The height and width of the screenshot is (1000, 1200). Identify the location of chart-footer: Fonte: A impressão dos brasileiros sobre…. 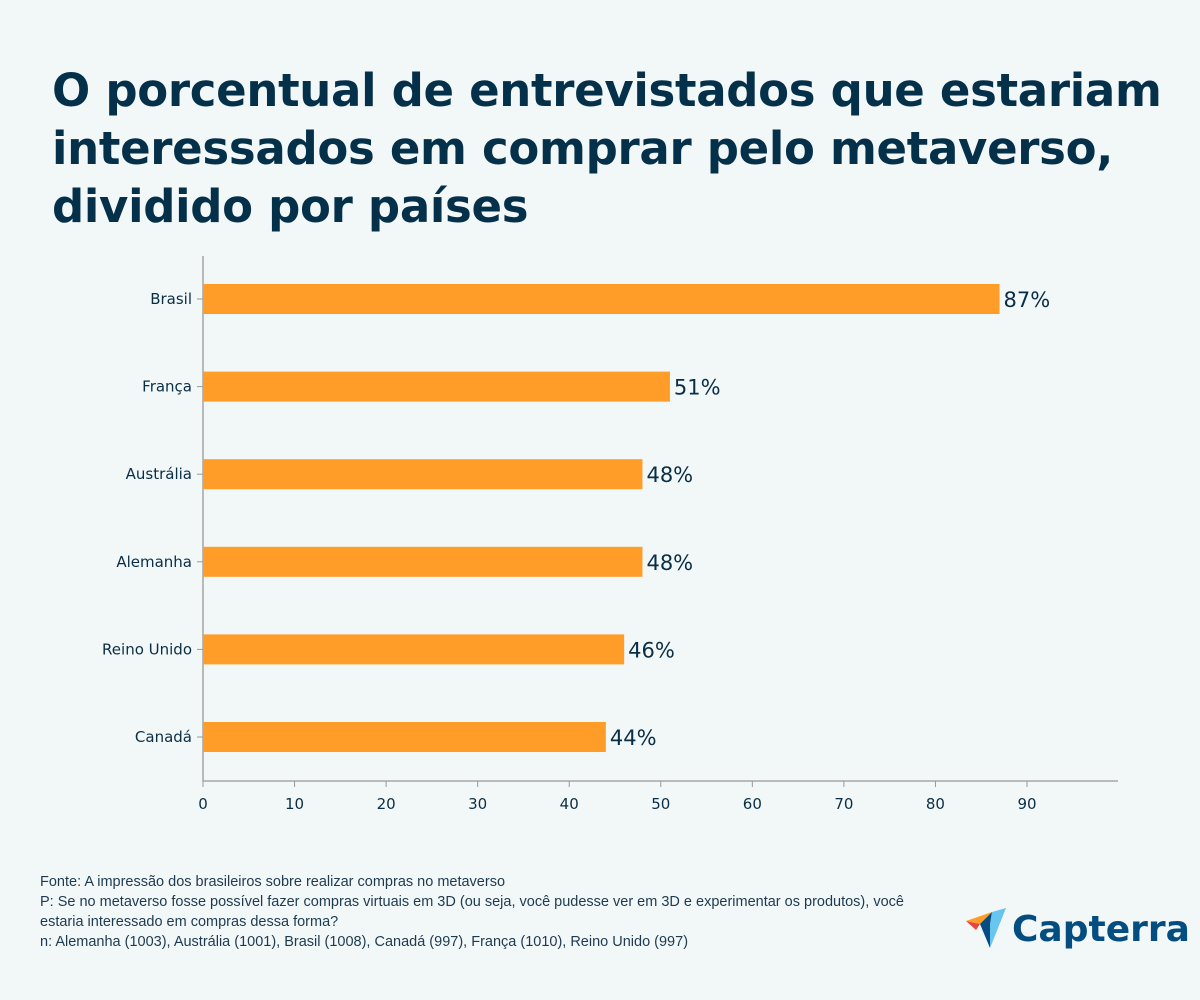
(480, 912).